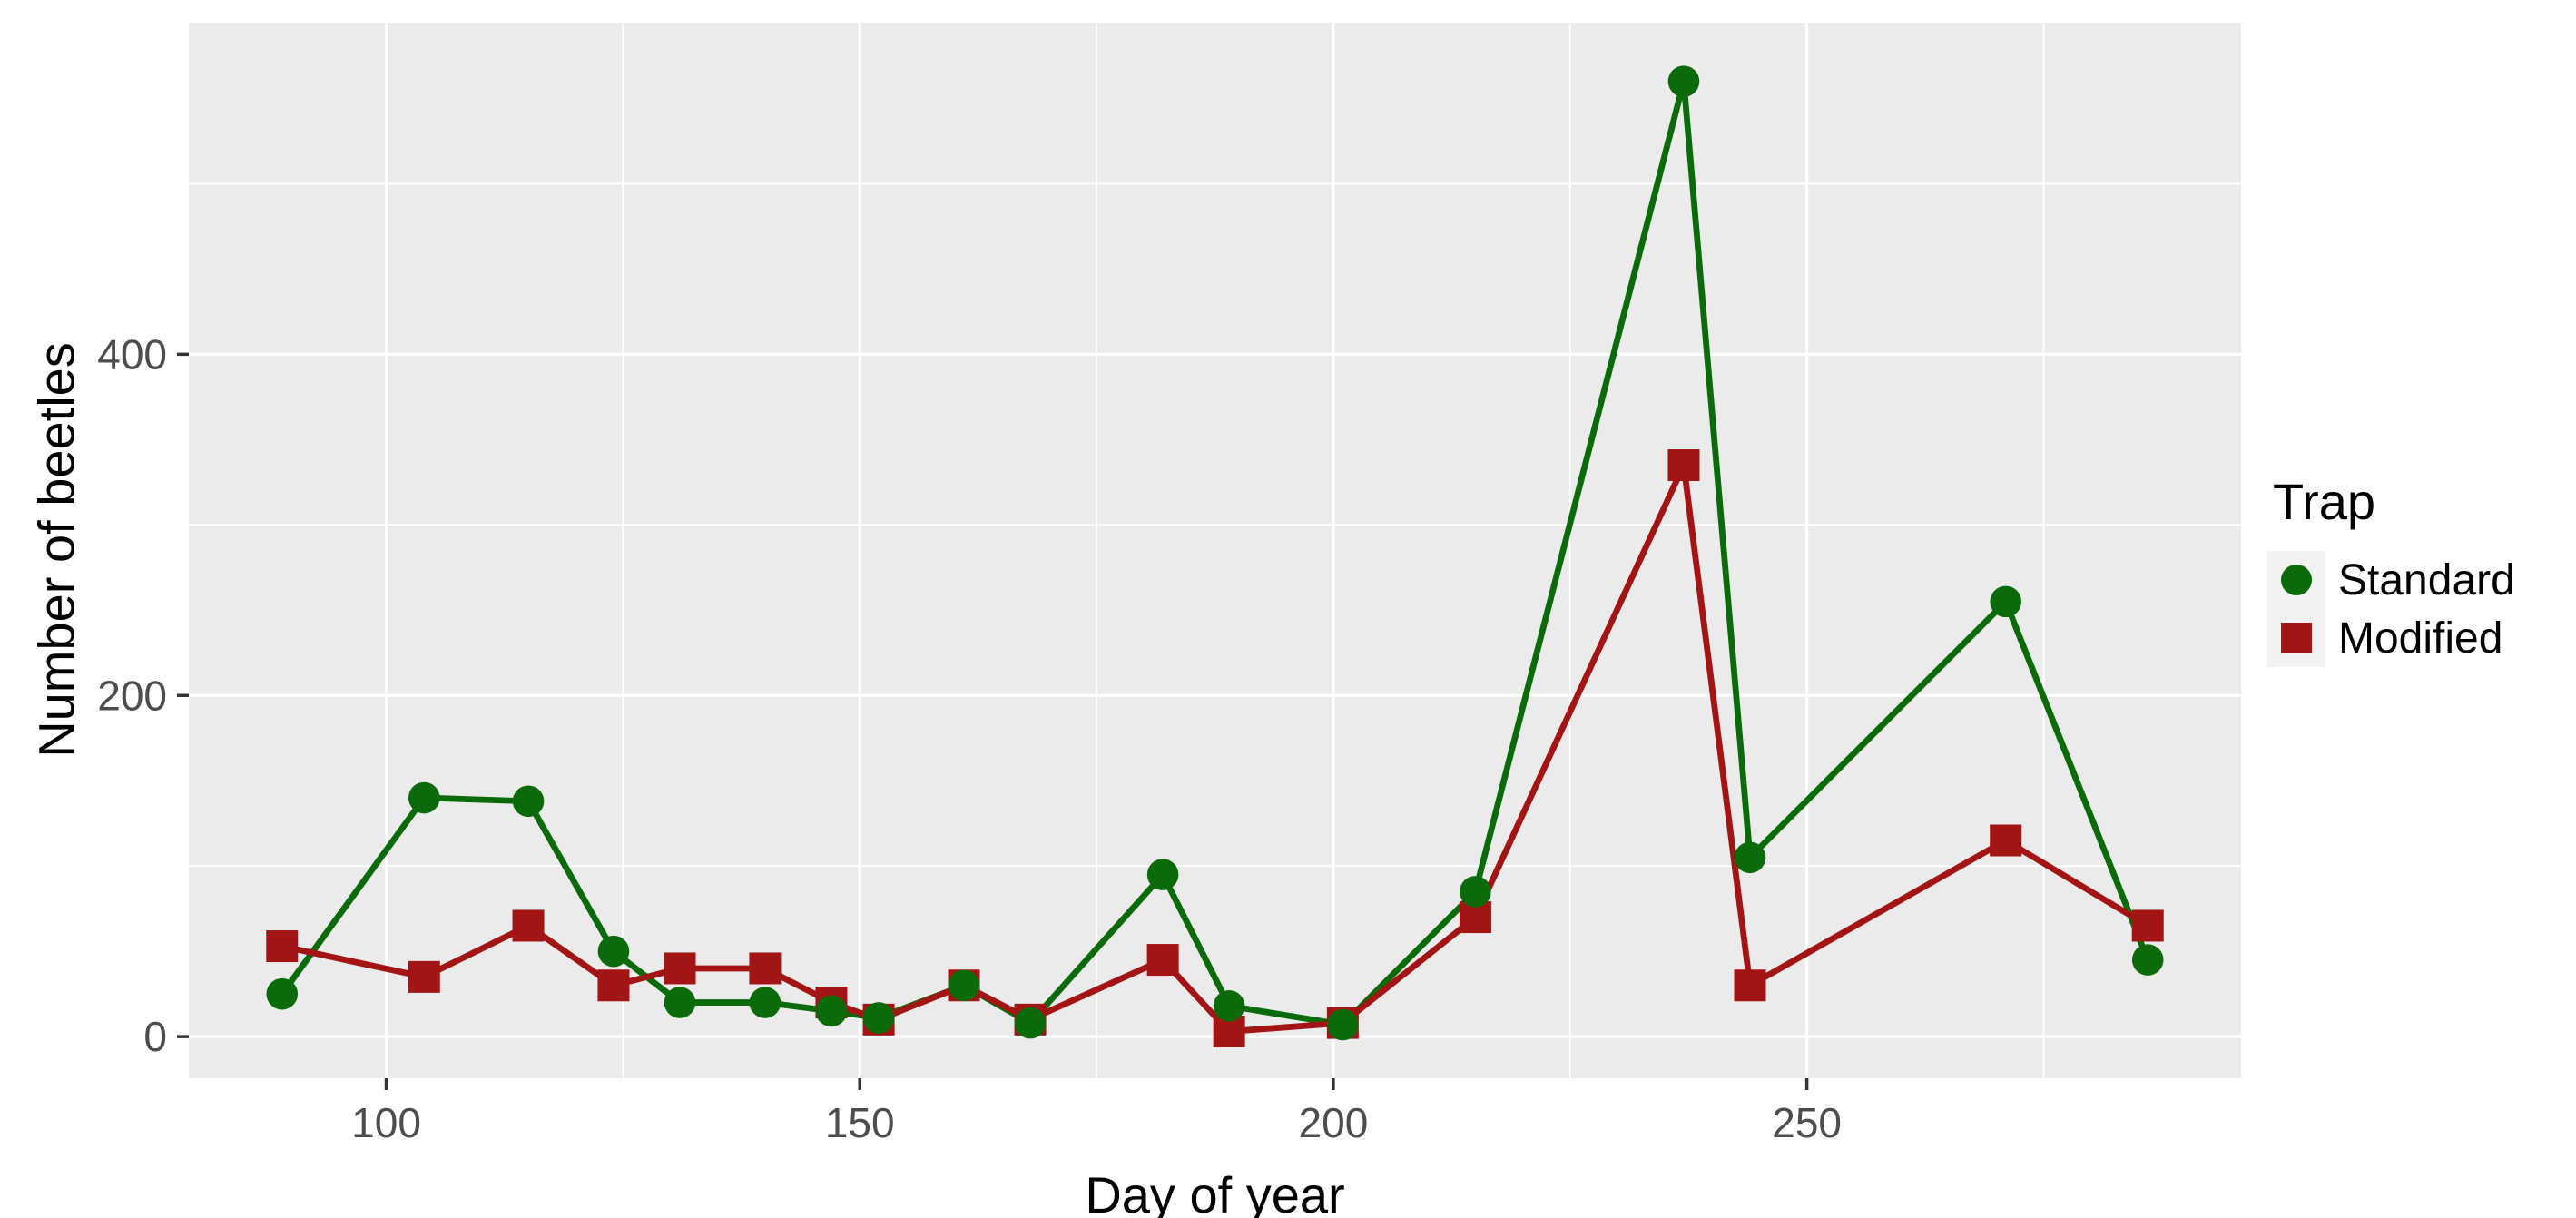  What do you see at coordinates (155, 1036) in the screenshot?
I see `svg-text: 0` at bounding box center [155, 1036].